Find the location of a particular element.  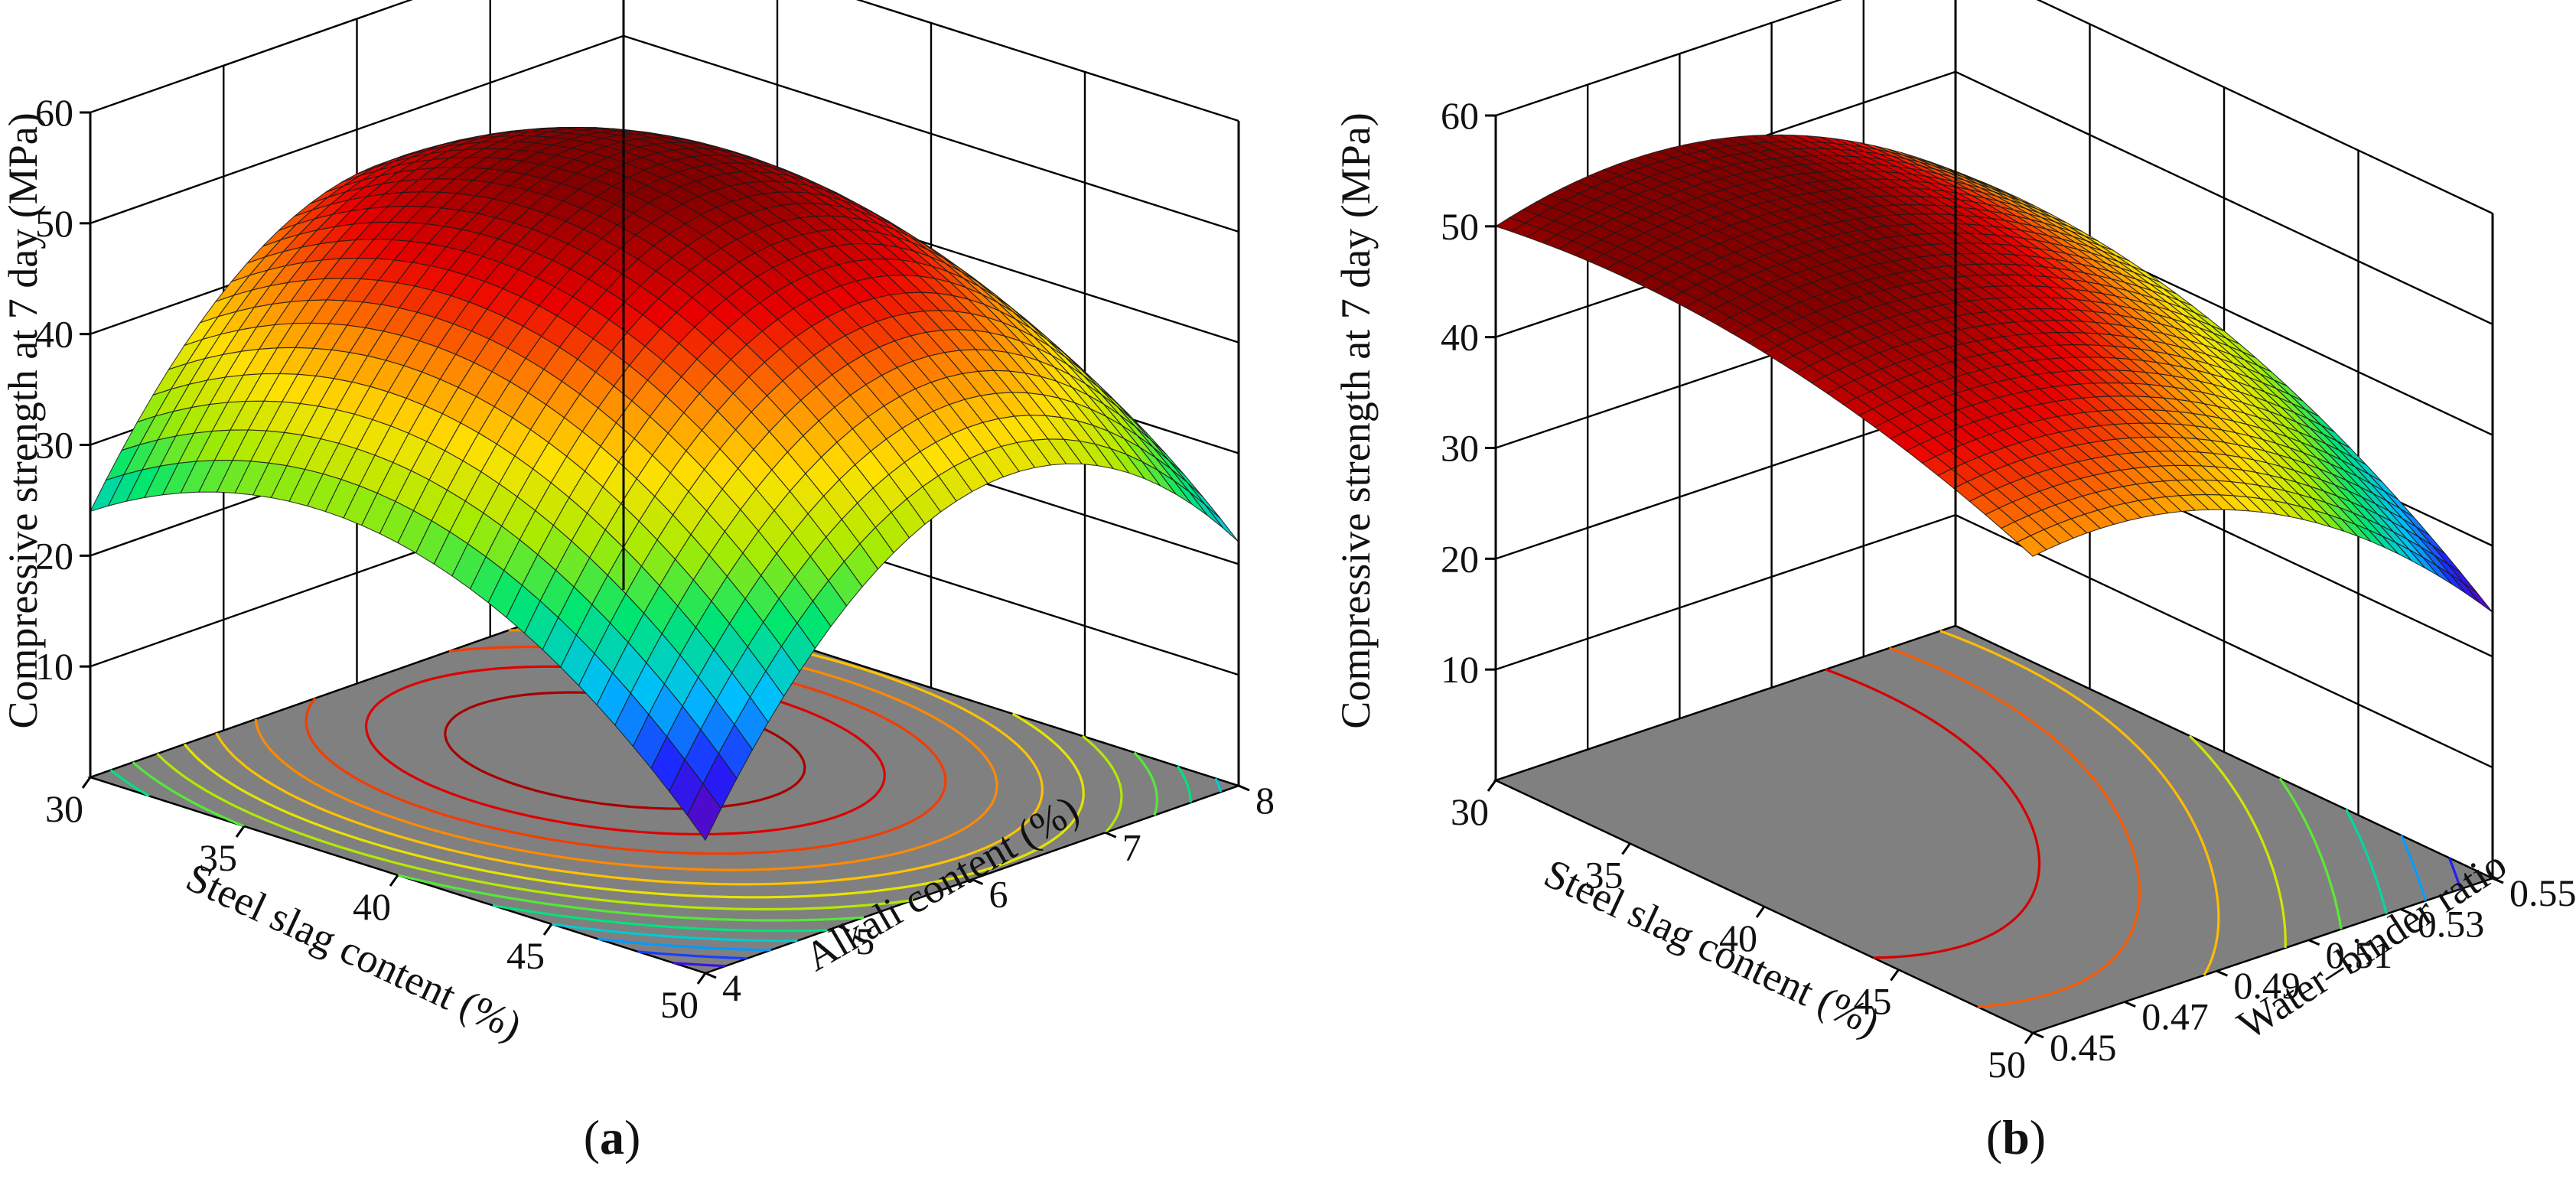

panel-b-y-tick-label: 0.45 is located at coordinates (2084, 1048).